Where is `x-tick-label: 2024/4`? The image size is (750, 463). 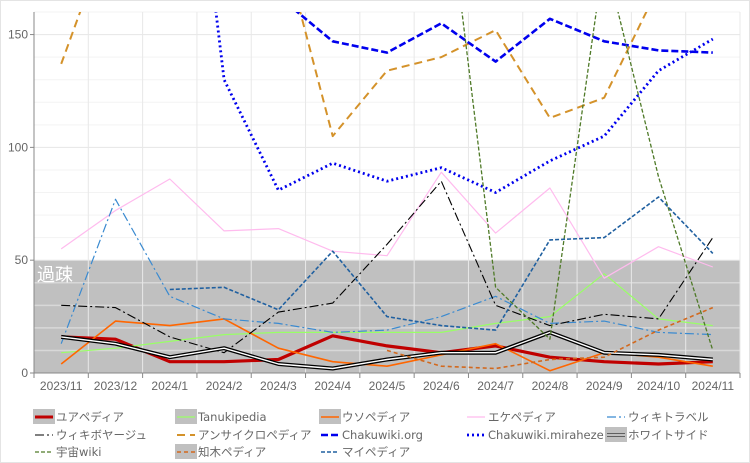
x-tick-label: 2024/4 is located at coordinates (332, 386).